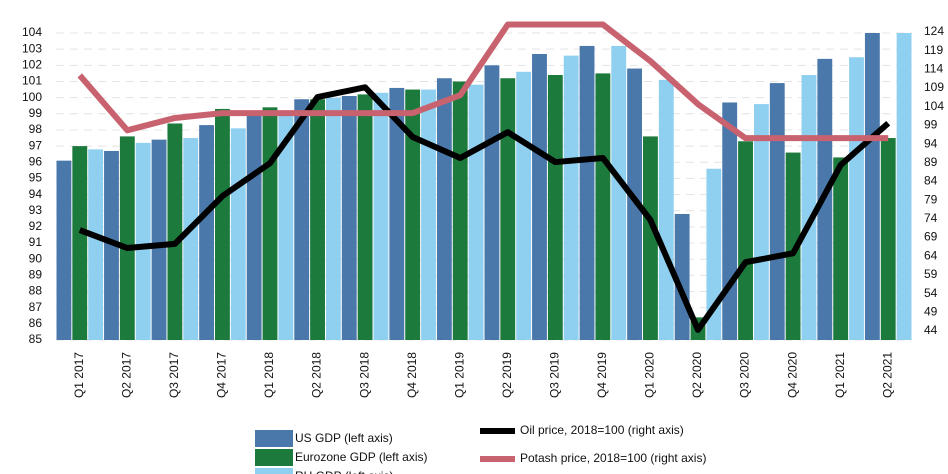 The image size is (948, 474). What do you see at coordinates (931, 162) in the screenshot?
I see `y2-tick-label: 89` at bounding box center [931, 162].